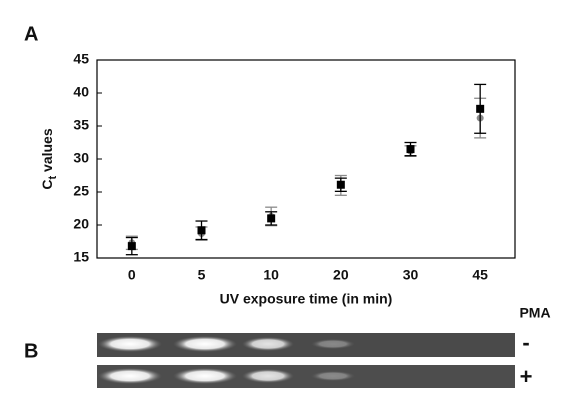 This screenshot has height=406, width=569. What do you see at coordinates (31, 34) in the screenshot?
I see `panel-label: A` at bounding box center [31, 34].